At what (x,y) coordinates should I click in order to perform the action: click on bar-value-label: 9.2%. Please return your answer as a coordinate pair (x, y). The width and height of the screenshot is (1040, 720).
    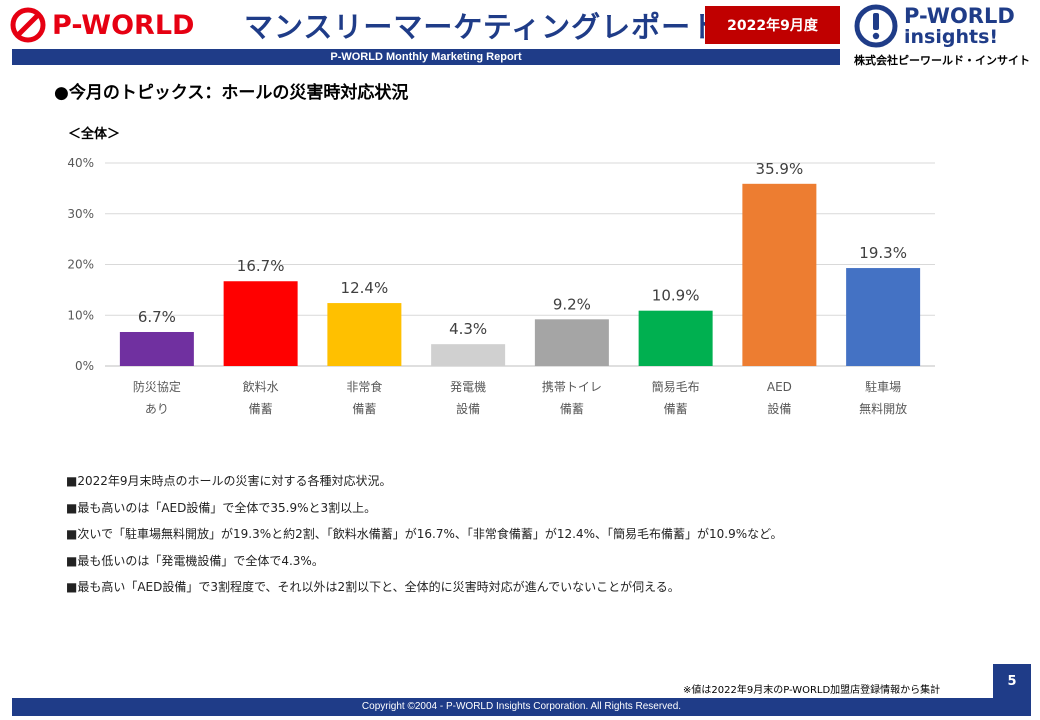
    Looking at the image, I should click on (572, 304).